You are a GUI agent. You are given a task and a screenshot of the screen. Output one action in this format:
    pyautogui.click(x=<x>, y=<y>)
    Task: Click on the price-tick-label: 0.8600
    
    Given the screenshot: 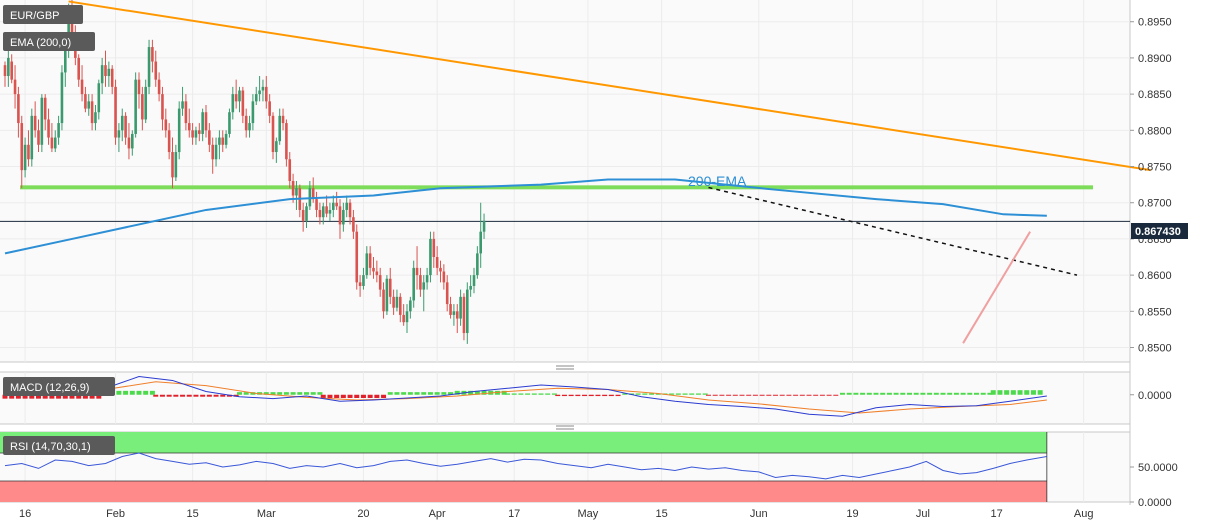 What is the action you would take?
    pyautogui.click(x=1155, y=276)
    